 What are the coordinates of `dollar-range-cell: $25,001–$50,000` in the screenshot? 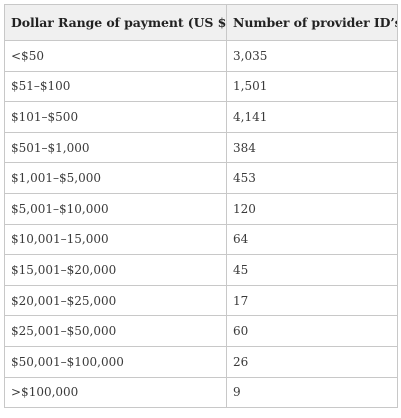 It's located at (115, 331).